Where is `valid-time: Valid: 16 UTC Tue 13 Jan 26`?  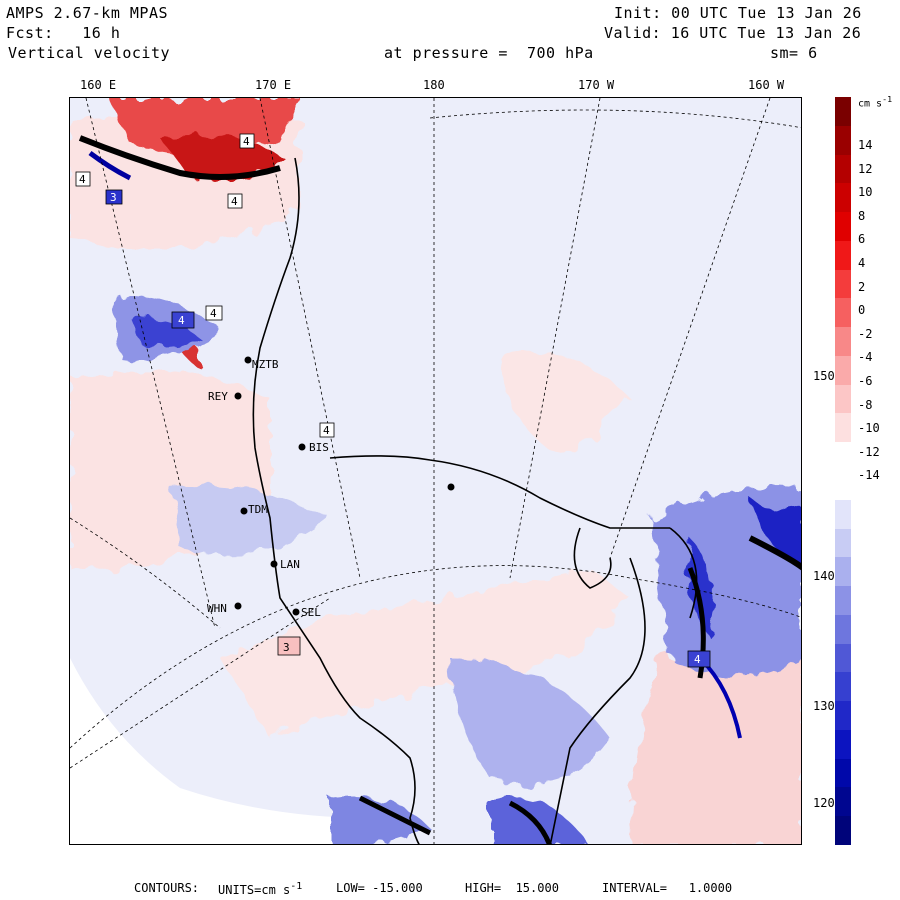
valid-time: Valid: 16 UTC Tue 13 Jan 26 is located at coordinates (733, 33).